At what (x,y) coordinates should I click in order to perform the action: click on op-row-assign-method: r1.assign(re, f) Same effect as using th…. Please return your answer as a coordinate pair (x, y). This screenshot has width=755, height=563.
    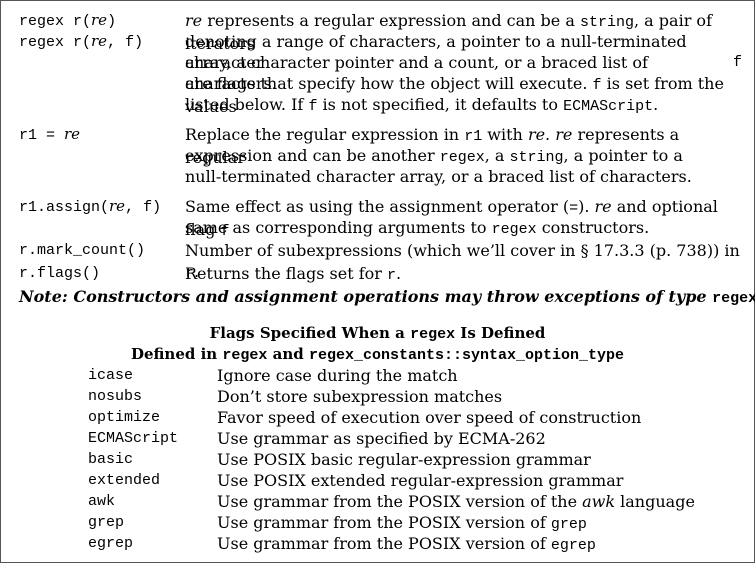
    Looking at the image, I should click on (377, 218).